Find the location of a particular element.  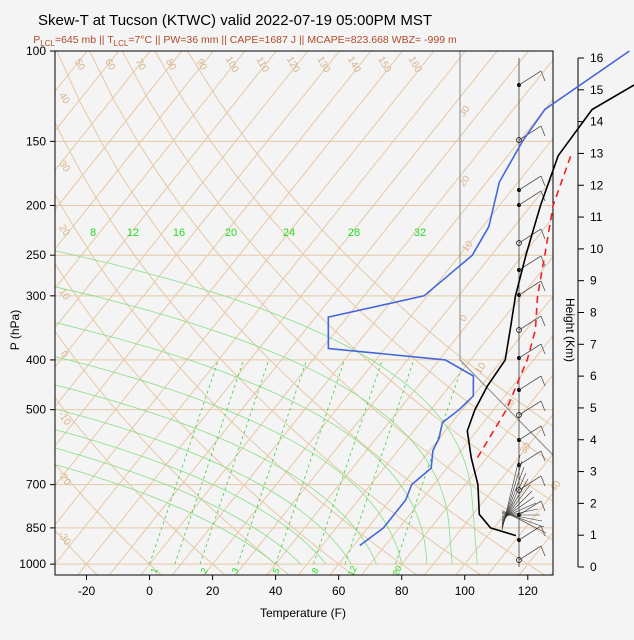

mixing-ratio-label: 12 is located at coordinates (352, 570).